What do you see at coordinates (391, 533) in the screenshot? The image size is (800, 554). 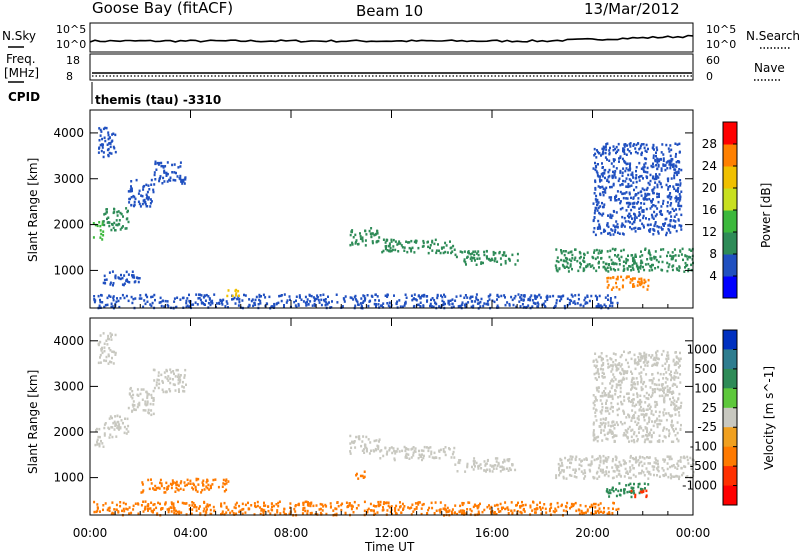 I see `xtick-label: 12:00` at bounding box center [391, 533].